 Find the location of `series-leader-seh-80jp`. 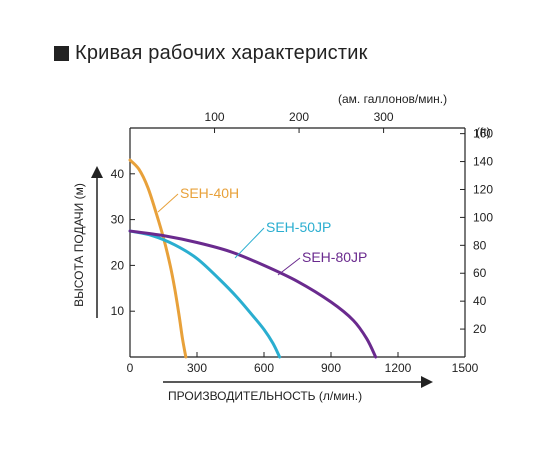

series-leader-seh-80jp is located at coordinates (289, 266).